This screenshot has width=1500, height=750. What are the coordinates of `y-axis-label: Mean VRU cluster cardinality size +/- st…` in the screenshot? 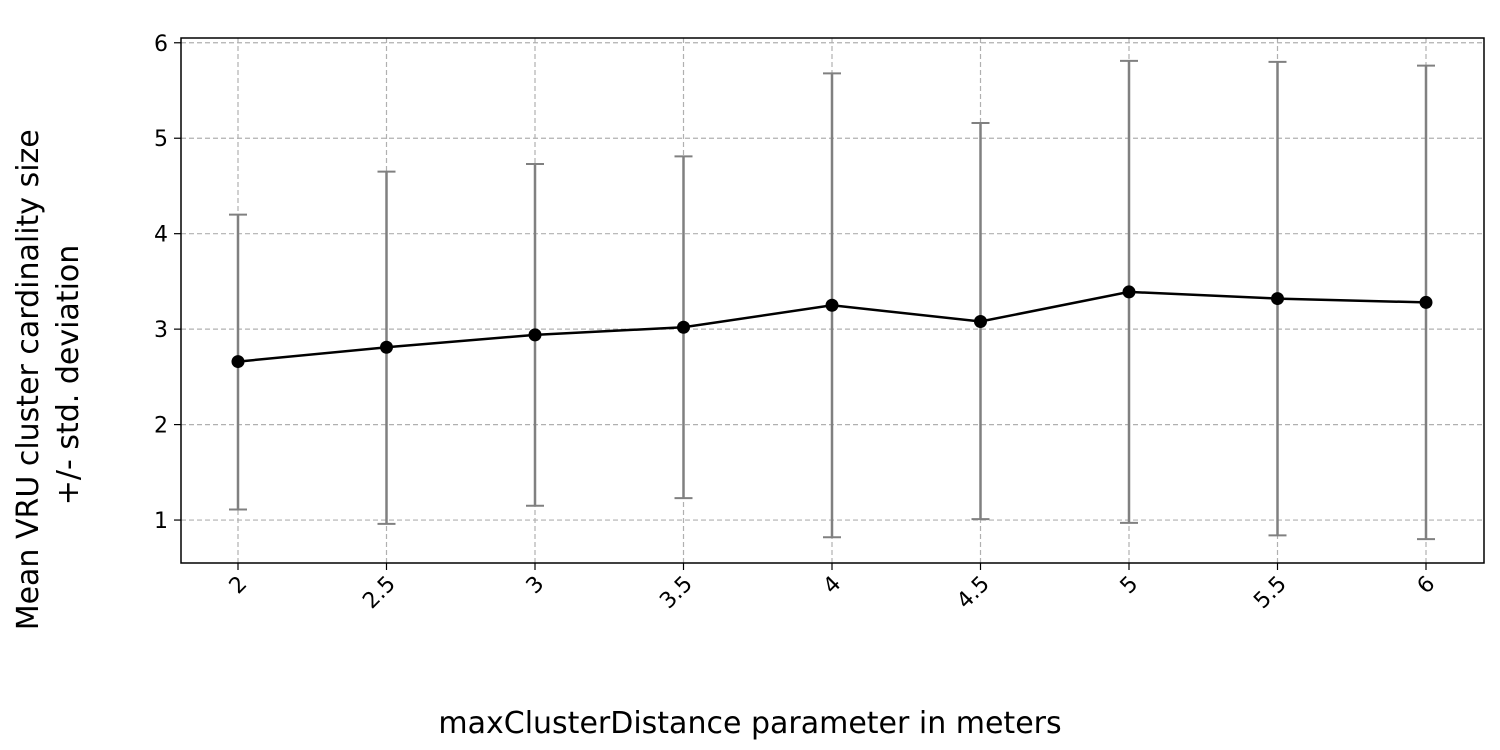 It's located at (48, 375).